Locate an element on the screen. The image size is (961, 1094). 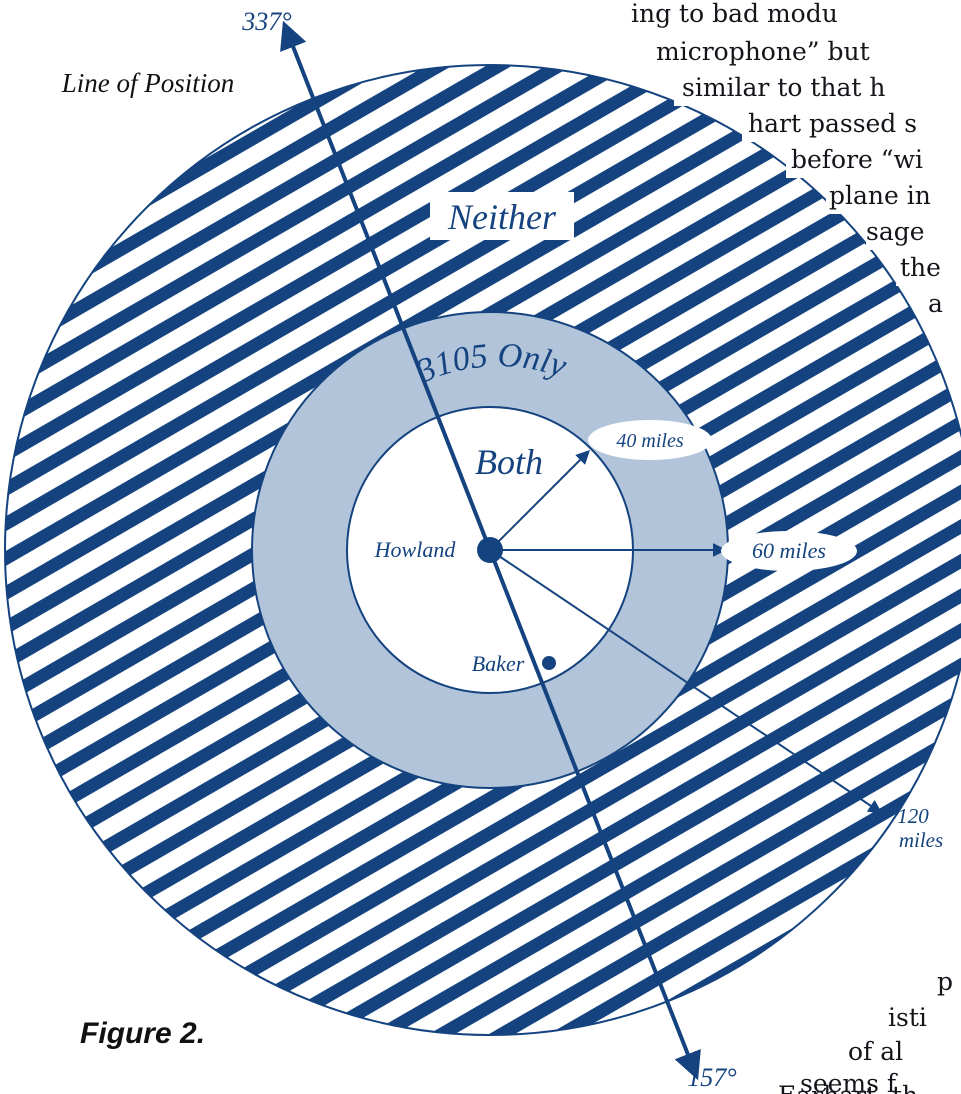
bearing-157-label: 157° is located at coordinates (711, 1077).